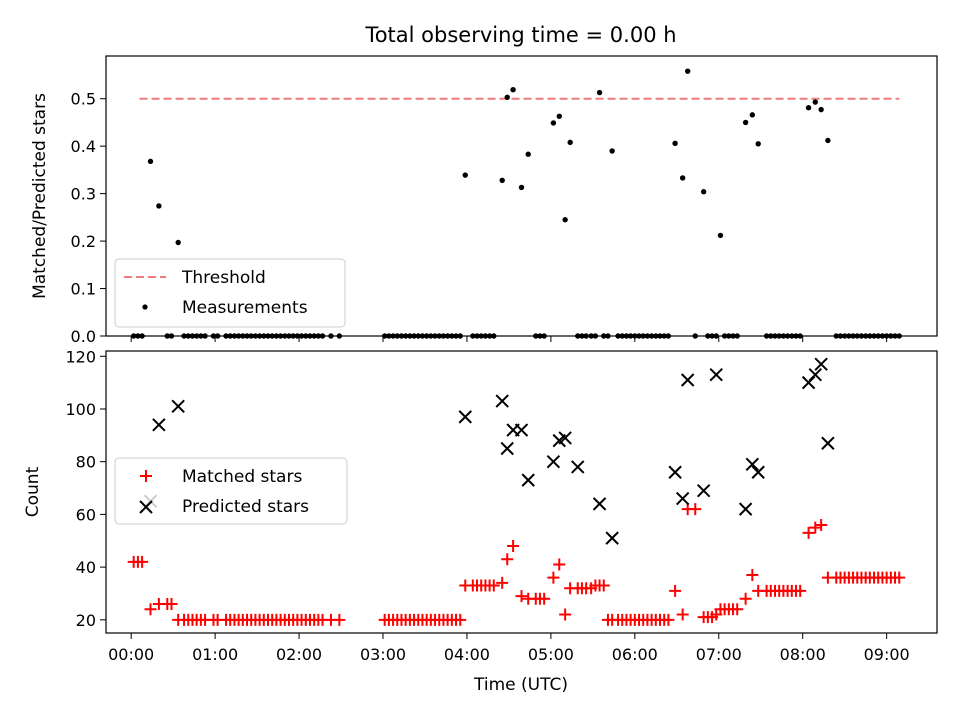  Describe the element at coordinates (85, 488) in the screenshot. I see `bottom-panel-y-ticks: 20 40 60 80 100 120` at that location.